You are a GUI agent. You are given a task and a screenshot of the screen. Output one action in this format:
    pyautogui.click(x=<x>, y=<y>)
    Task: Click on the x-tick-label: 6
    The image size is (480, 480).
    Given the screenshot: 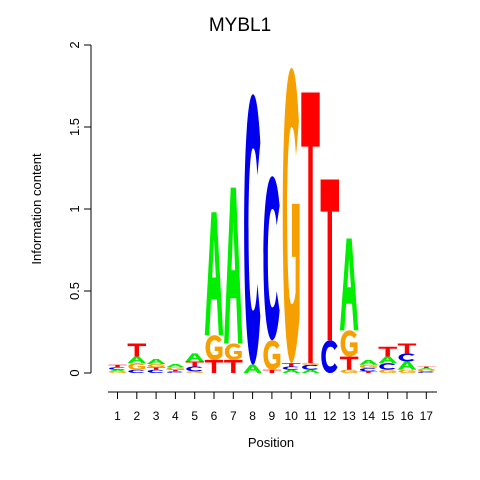 What is the action you would take?
    pyautogui.click(x=214, y=416)
    